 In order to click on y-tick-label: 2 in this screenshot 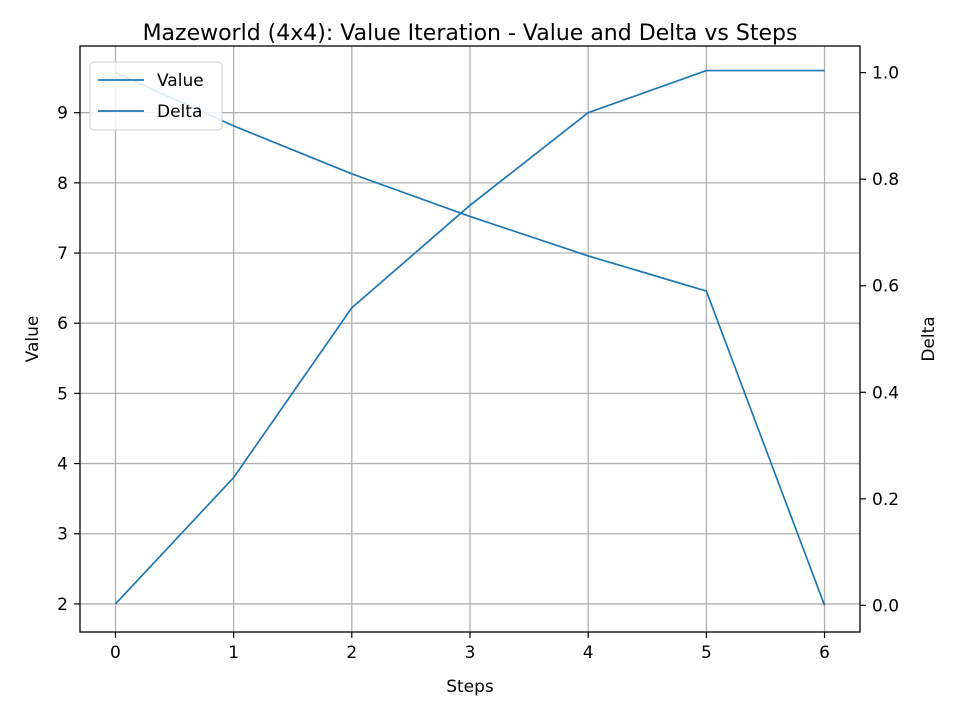, I will do `click(62, 605)`.